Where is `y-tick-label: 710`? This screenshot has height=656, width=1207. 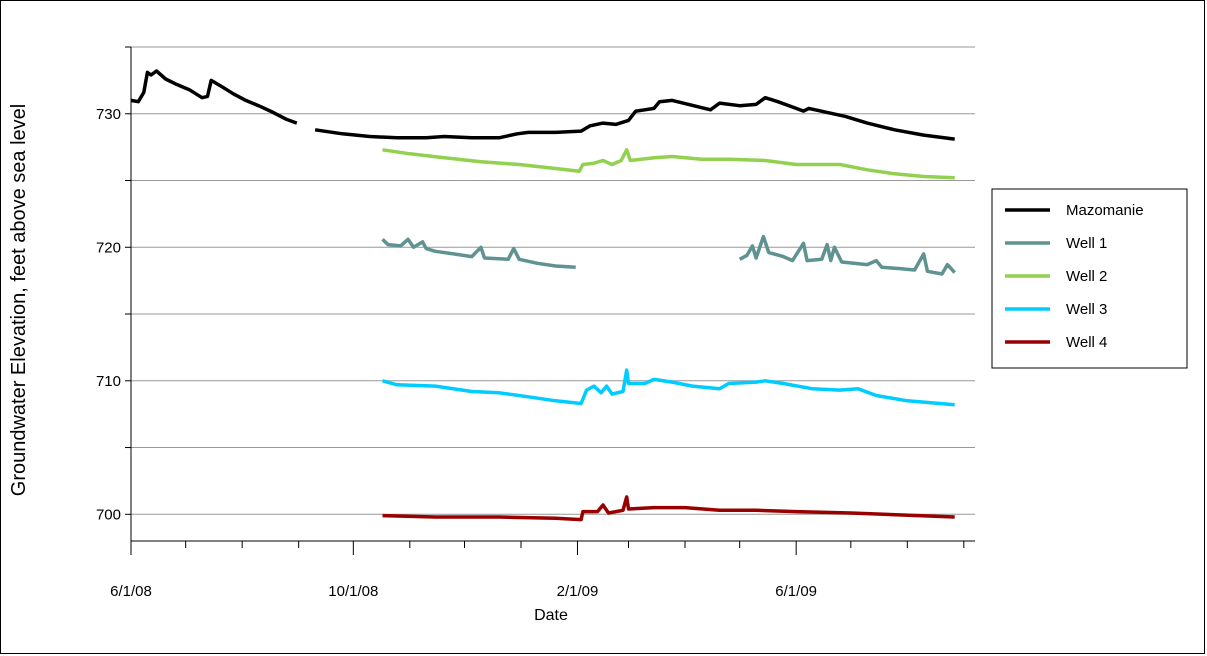 y-tick-label: 710 is located at coordinates (108, 381).